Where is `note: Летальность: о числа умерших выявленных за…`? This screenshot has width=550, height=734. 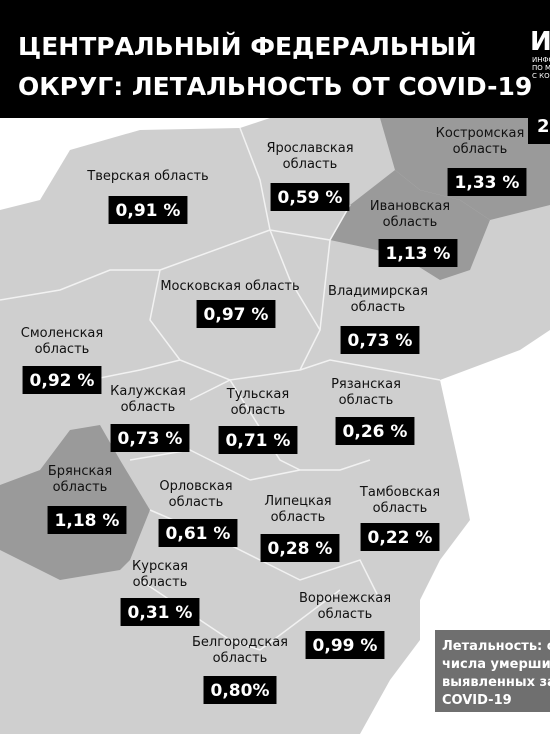 note: Летальность: о числа умерших выявленных за… is located at coordinates (496, 673).